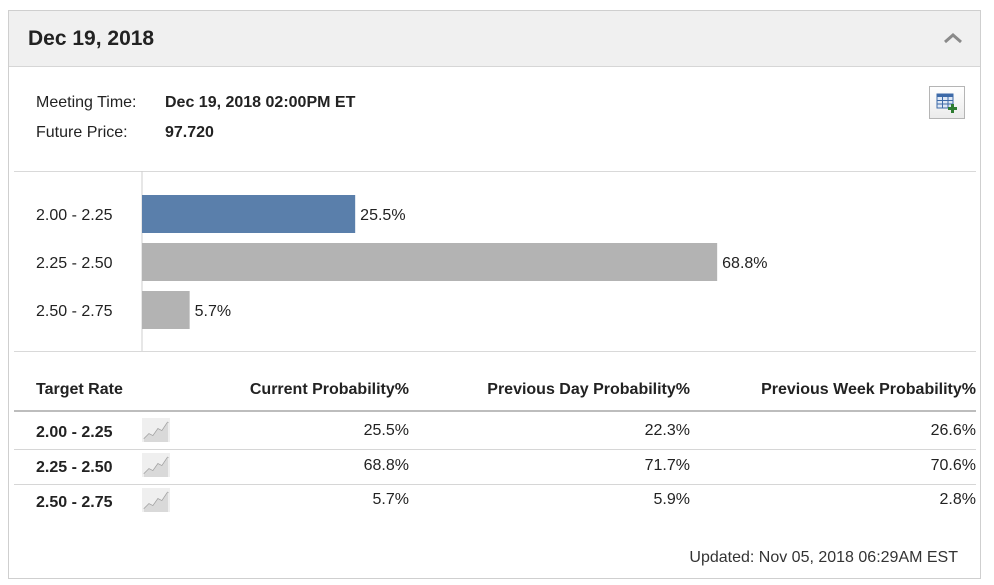 This screenshot has height=585, width=994. I want to click on row-previous-day-probability: 71.7%, so click(667, 465).